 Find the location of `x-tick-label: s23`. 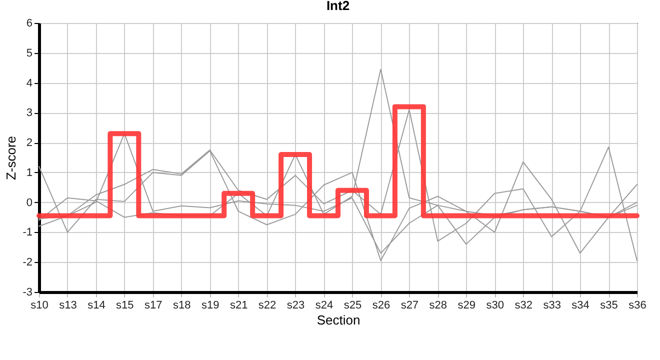

x-tick-label: s23 is located at coordinates (295, 306).